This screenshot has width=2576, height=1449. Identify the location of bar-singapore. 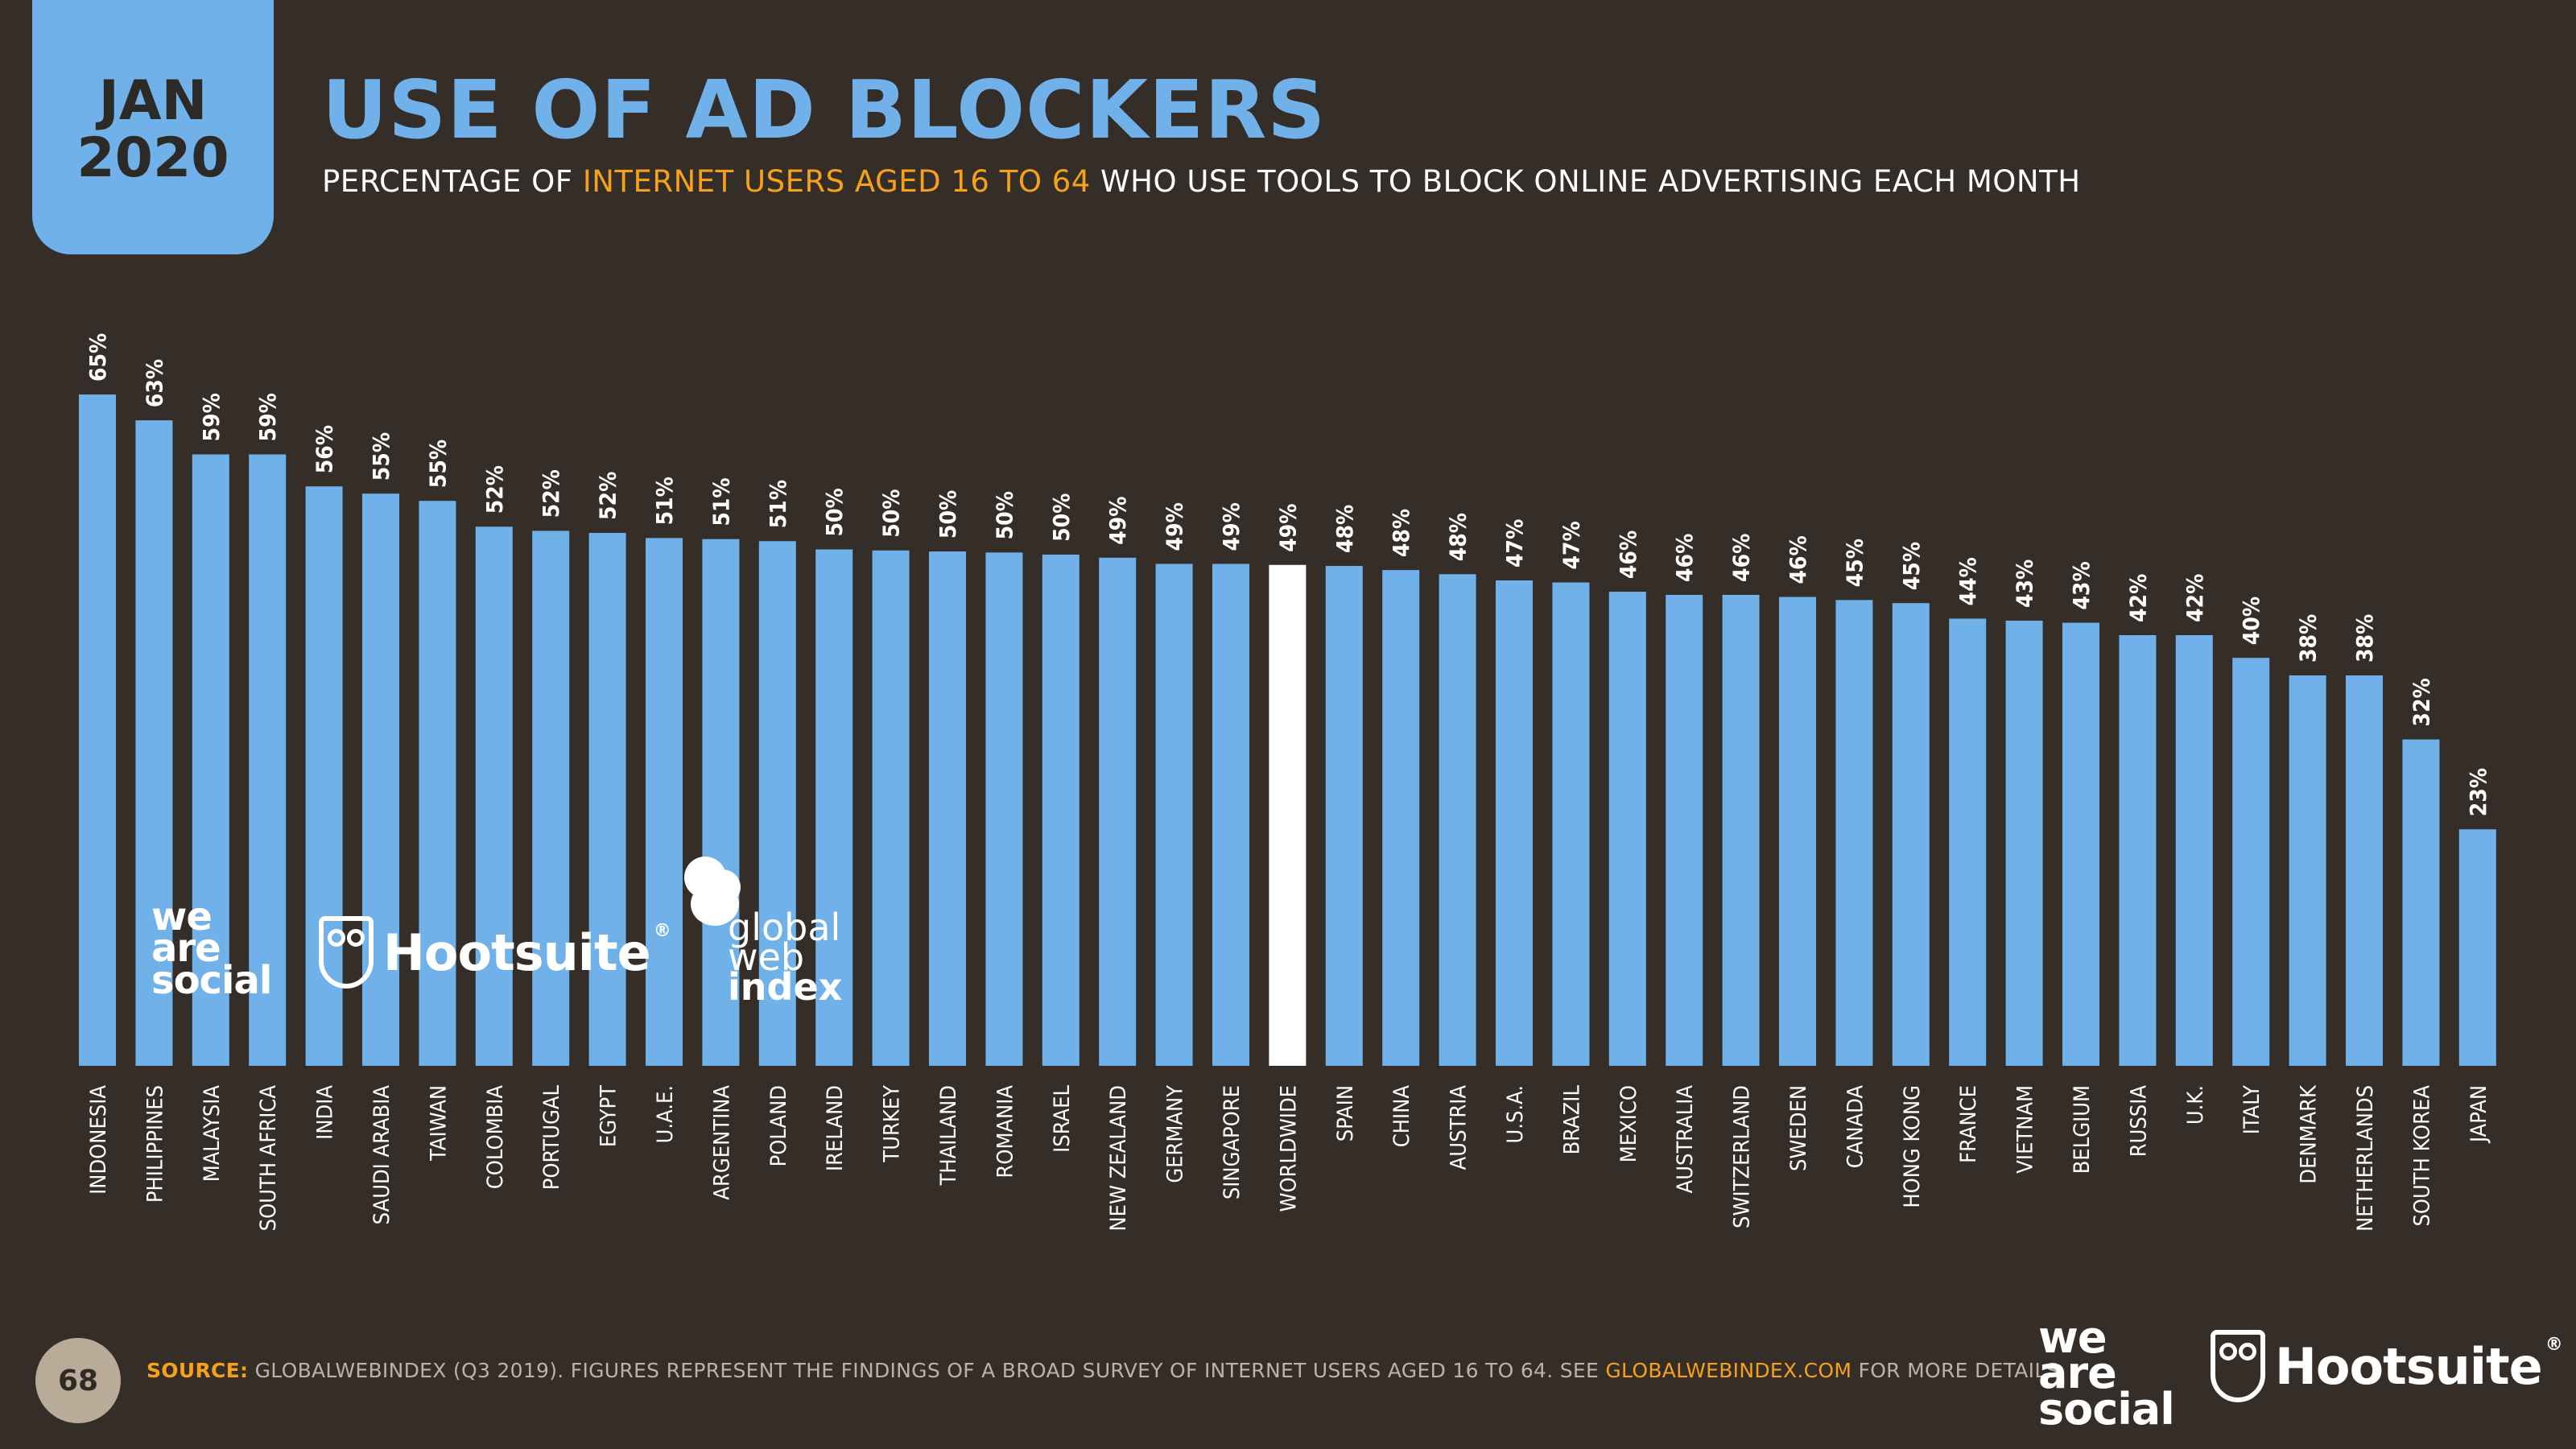
(1230, 815).